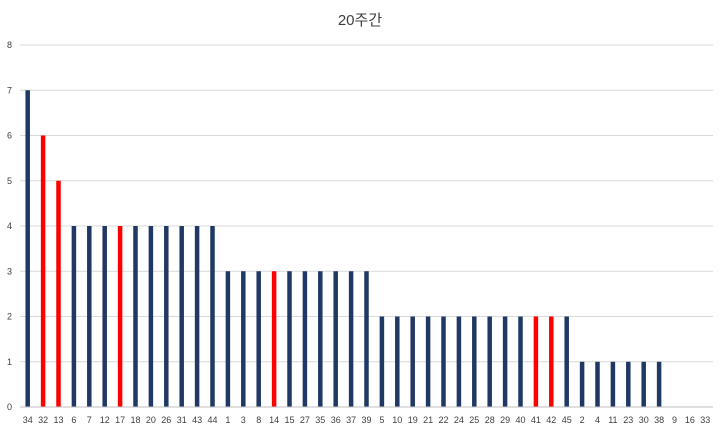 This screenshot has width=720, height=432. I want to click on x-tick-label: 5, so click(381, 420).